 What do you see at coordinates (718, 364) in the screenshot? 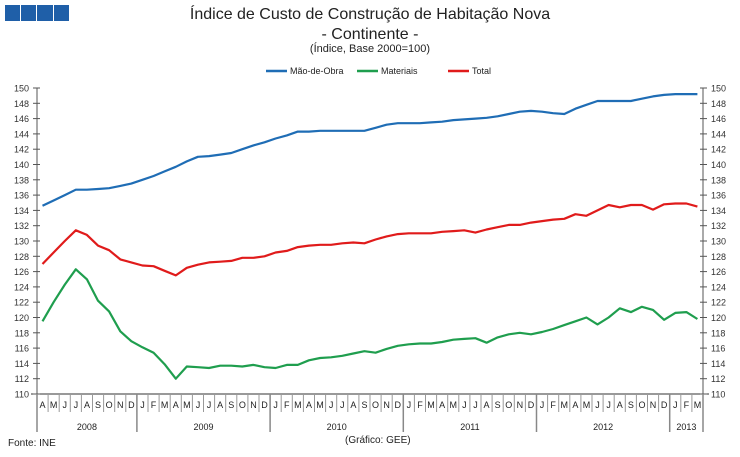
I see `y-tick-label-right: 114` at bounding box center [718, 364].